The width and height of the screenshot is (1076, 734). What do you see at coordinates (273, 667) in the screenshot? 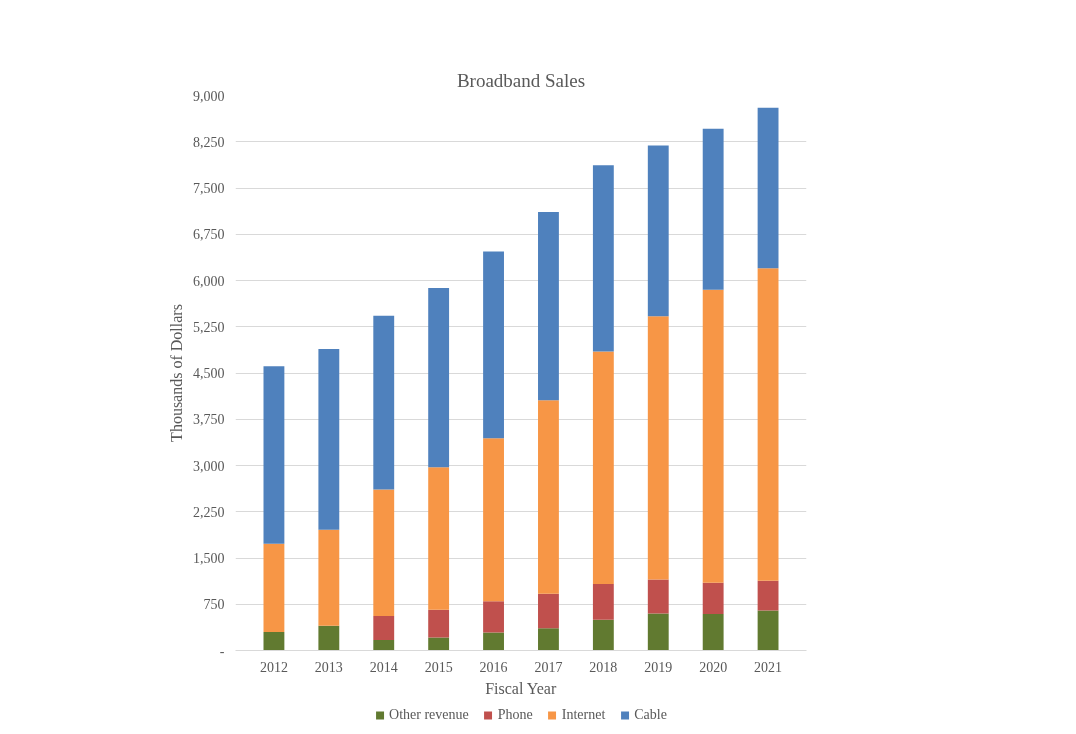
I see `x-tick-label: 2012` at bounding box center [273, 667].